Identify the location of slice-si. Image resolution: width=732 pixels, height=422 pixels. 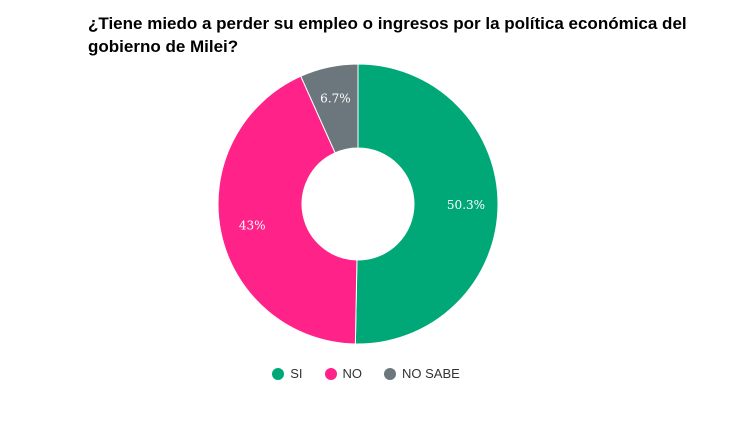
(426, 204).